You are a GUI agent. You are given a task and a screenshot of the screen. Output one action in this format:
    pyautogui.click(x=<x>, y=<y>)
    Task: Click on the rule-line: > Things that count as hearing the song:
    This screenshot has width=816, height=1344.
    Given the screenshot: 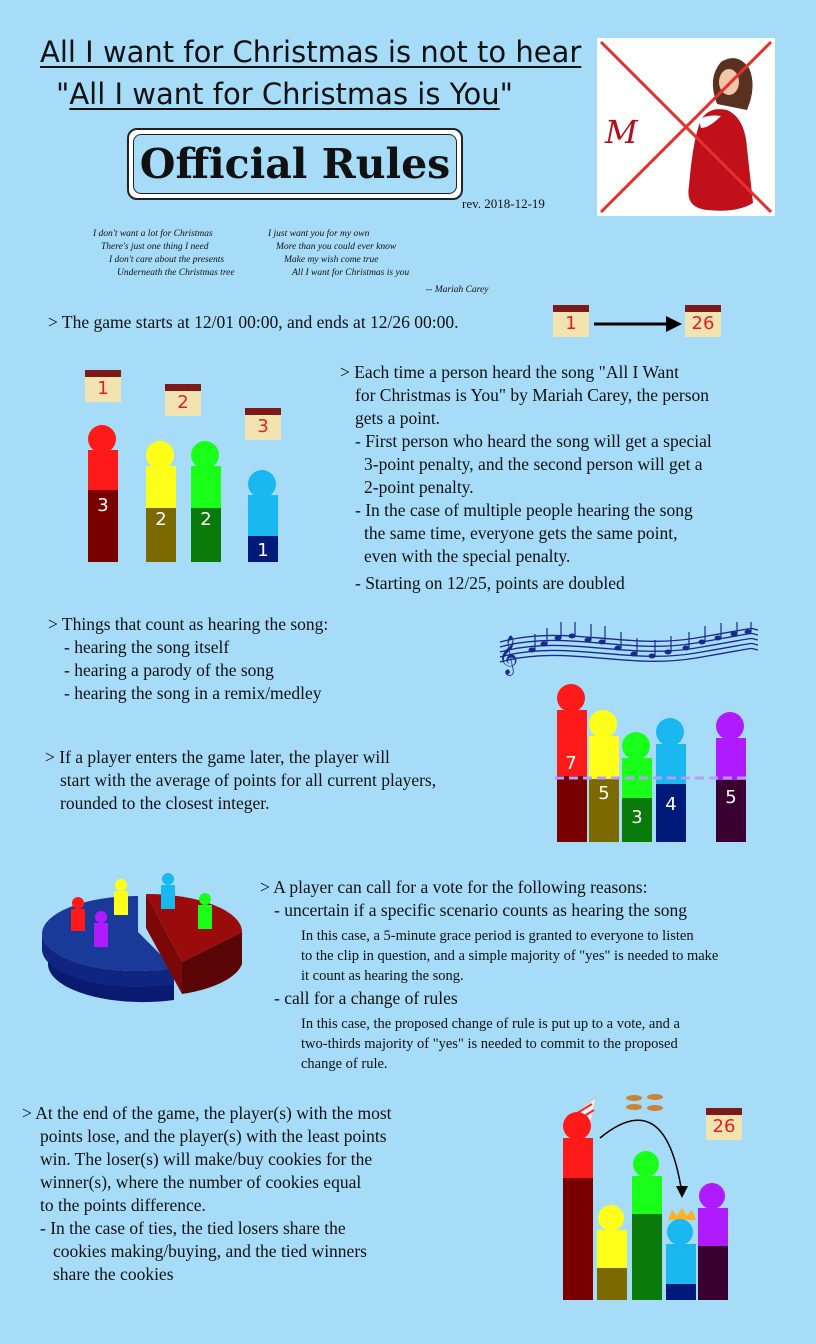 What is the action you would take?
    pyautogui.click(x=188, y=624)
    